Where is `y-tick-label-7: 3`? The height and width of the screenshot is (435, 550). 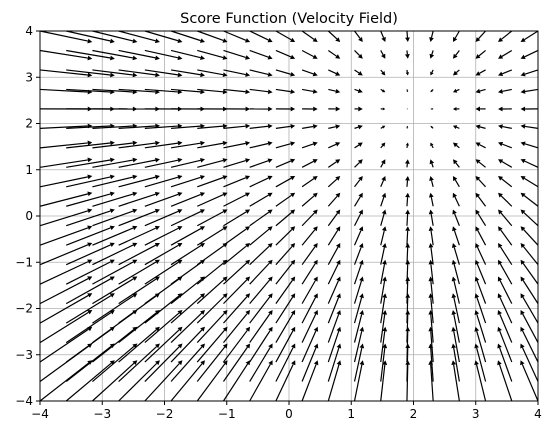 y-tick-label-7: 3 is located at coordinates (29, 77).